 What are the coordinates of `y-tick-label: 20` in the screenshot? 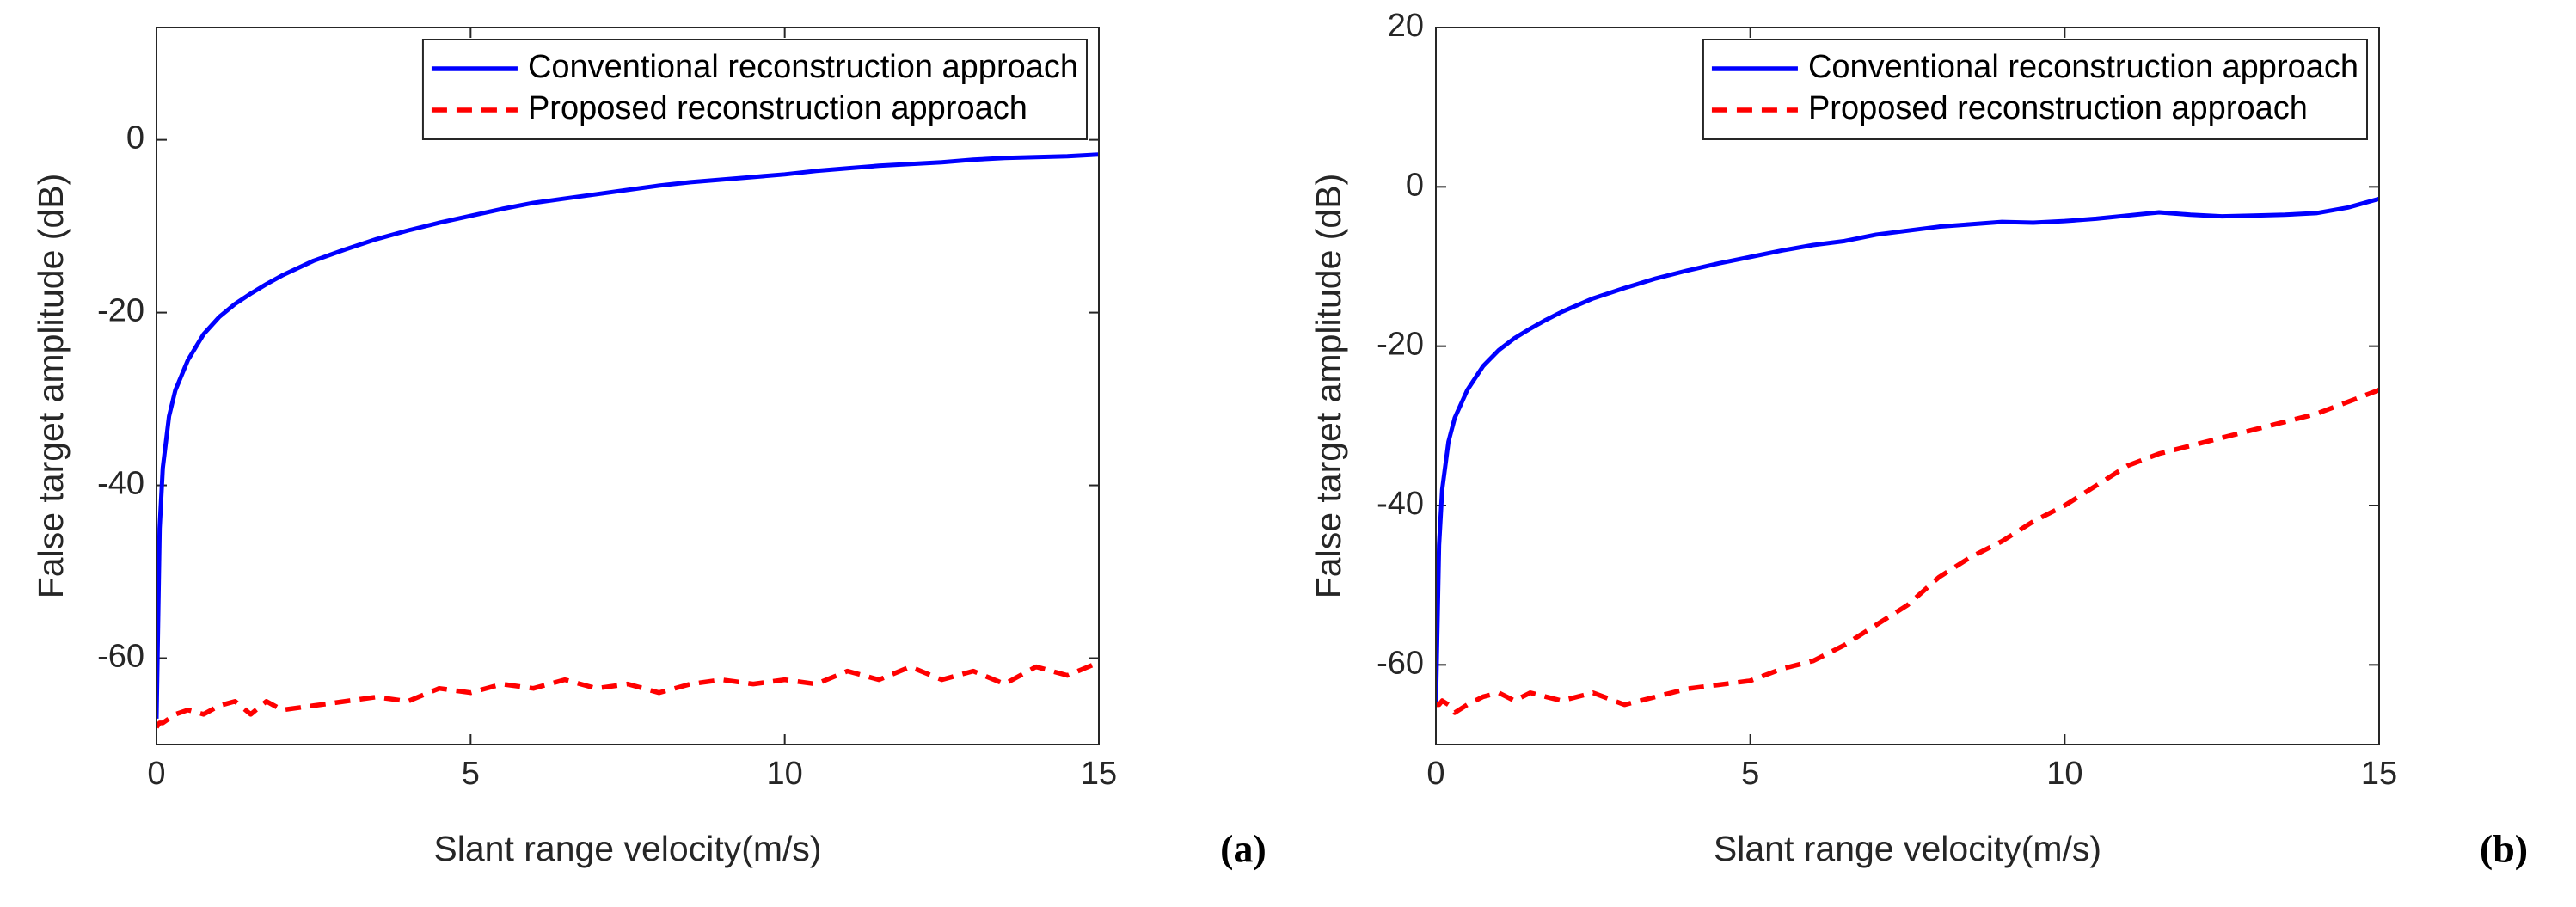 It's located at (1406, 26).